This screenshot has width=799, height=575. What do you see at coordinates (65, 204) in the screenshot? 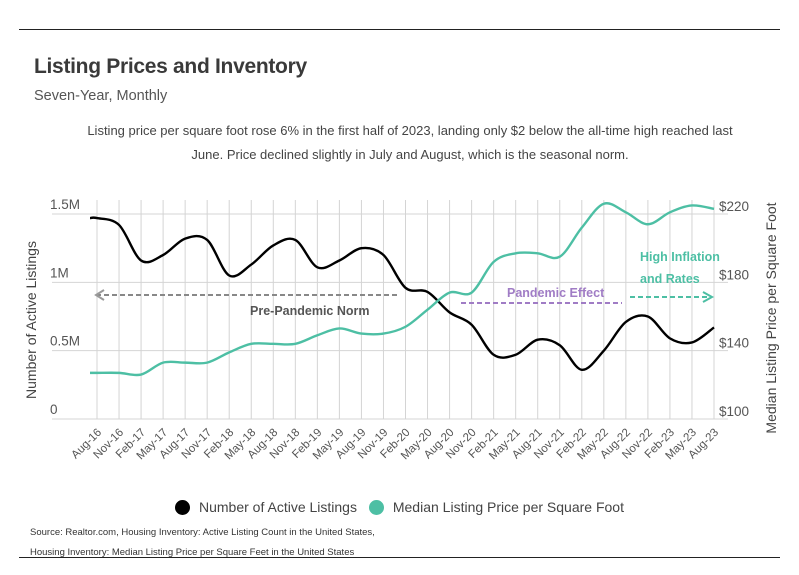
I see `y-tick-left: 1.5M` at bounding box center [65, 204].